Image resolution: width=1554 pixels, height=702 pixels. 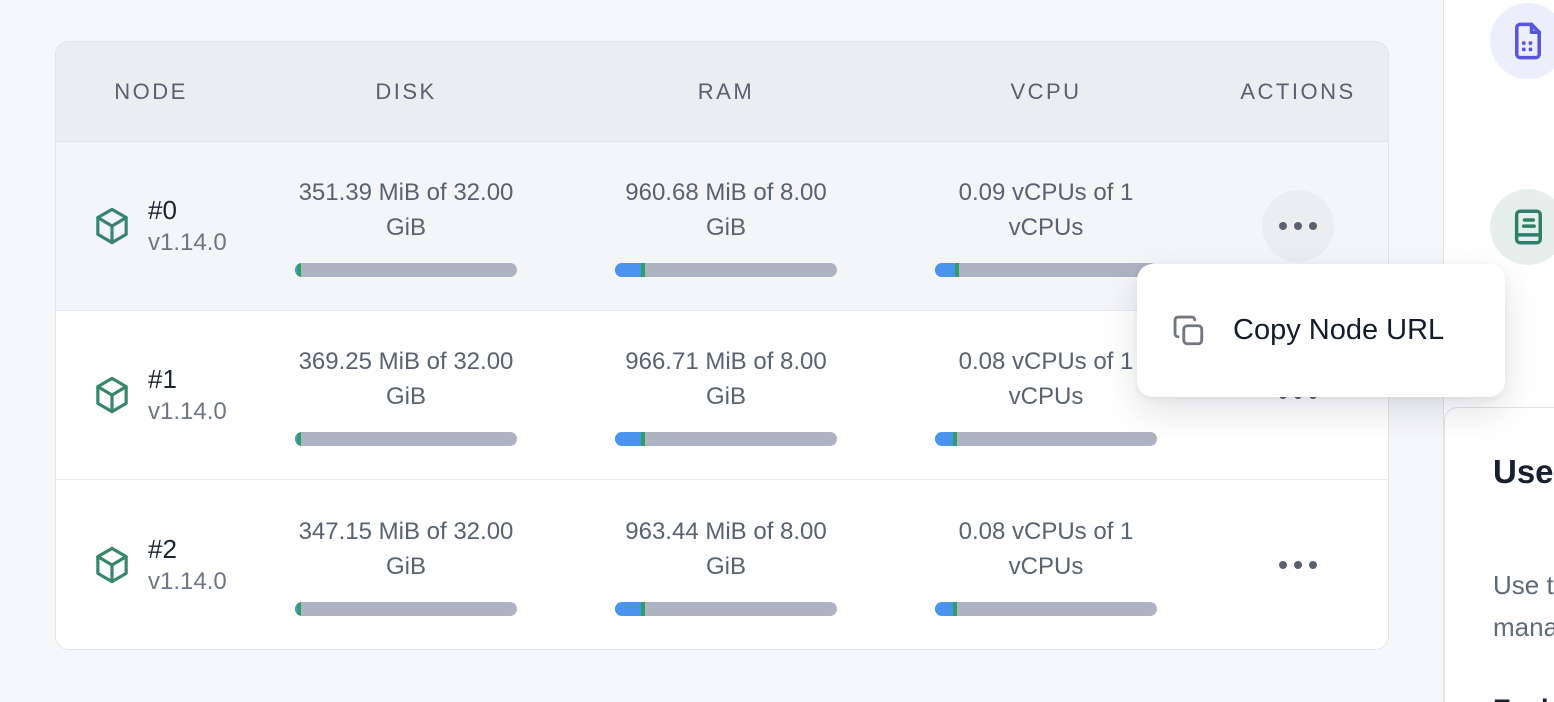 What do you see at coordinates (141, 226) in the screenshot?
I see `node-cell: #0 v1.14.0` at bounding box center [141, 226].